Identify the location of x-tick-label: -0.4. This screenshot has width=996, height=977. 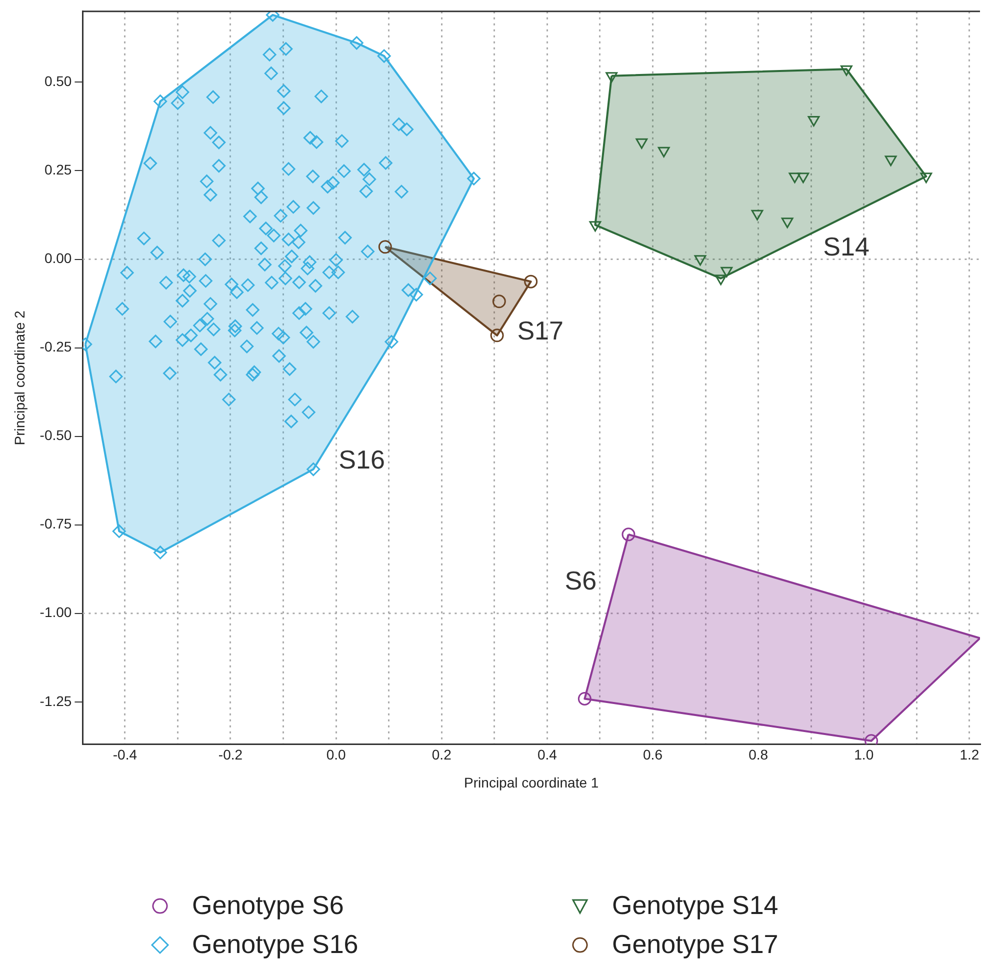
(125, 754).